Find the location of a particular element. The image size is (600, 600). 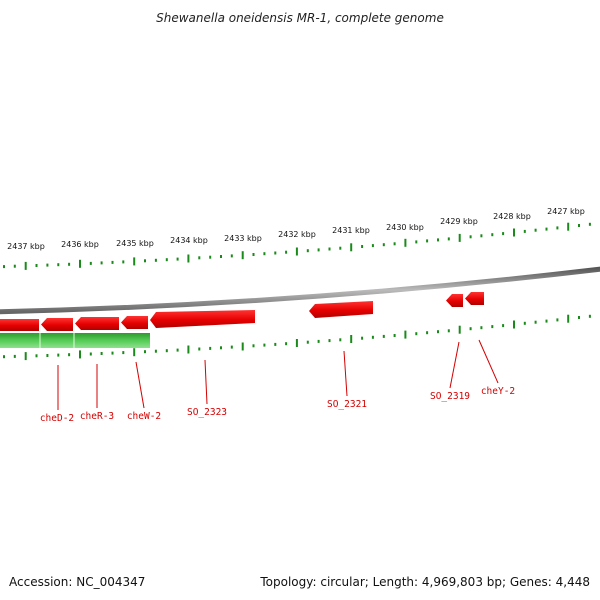

kbp-label-2428: 2428 kbp is located at coordinates (512, 216).